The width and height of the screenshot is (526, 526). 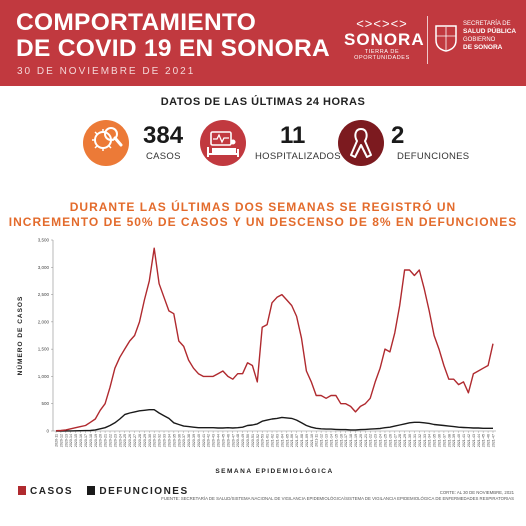 What do you see at coordinates (298, 156) in the screenshot?
I see `hospitalizados-label: HOSPITALIZADOS` at bounding box center [298, 156].